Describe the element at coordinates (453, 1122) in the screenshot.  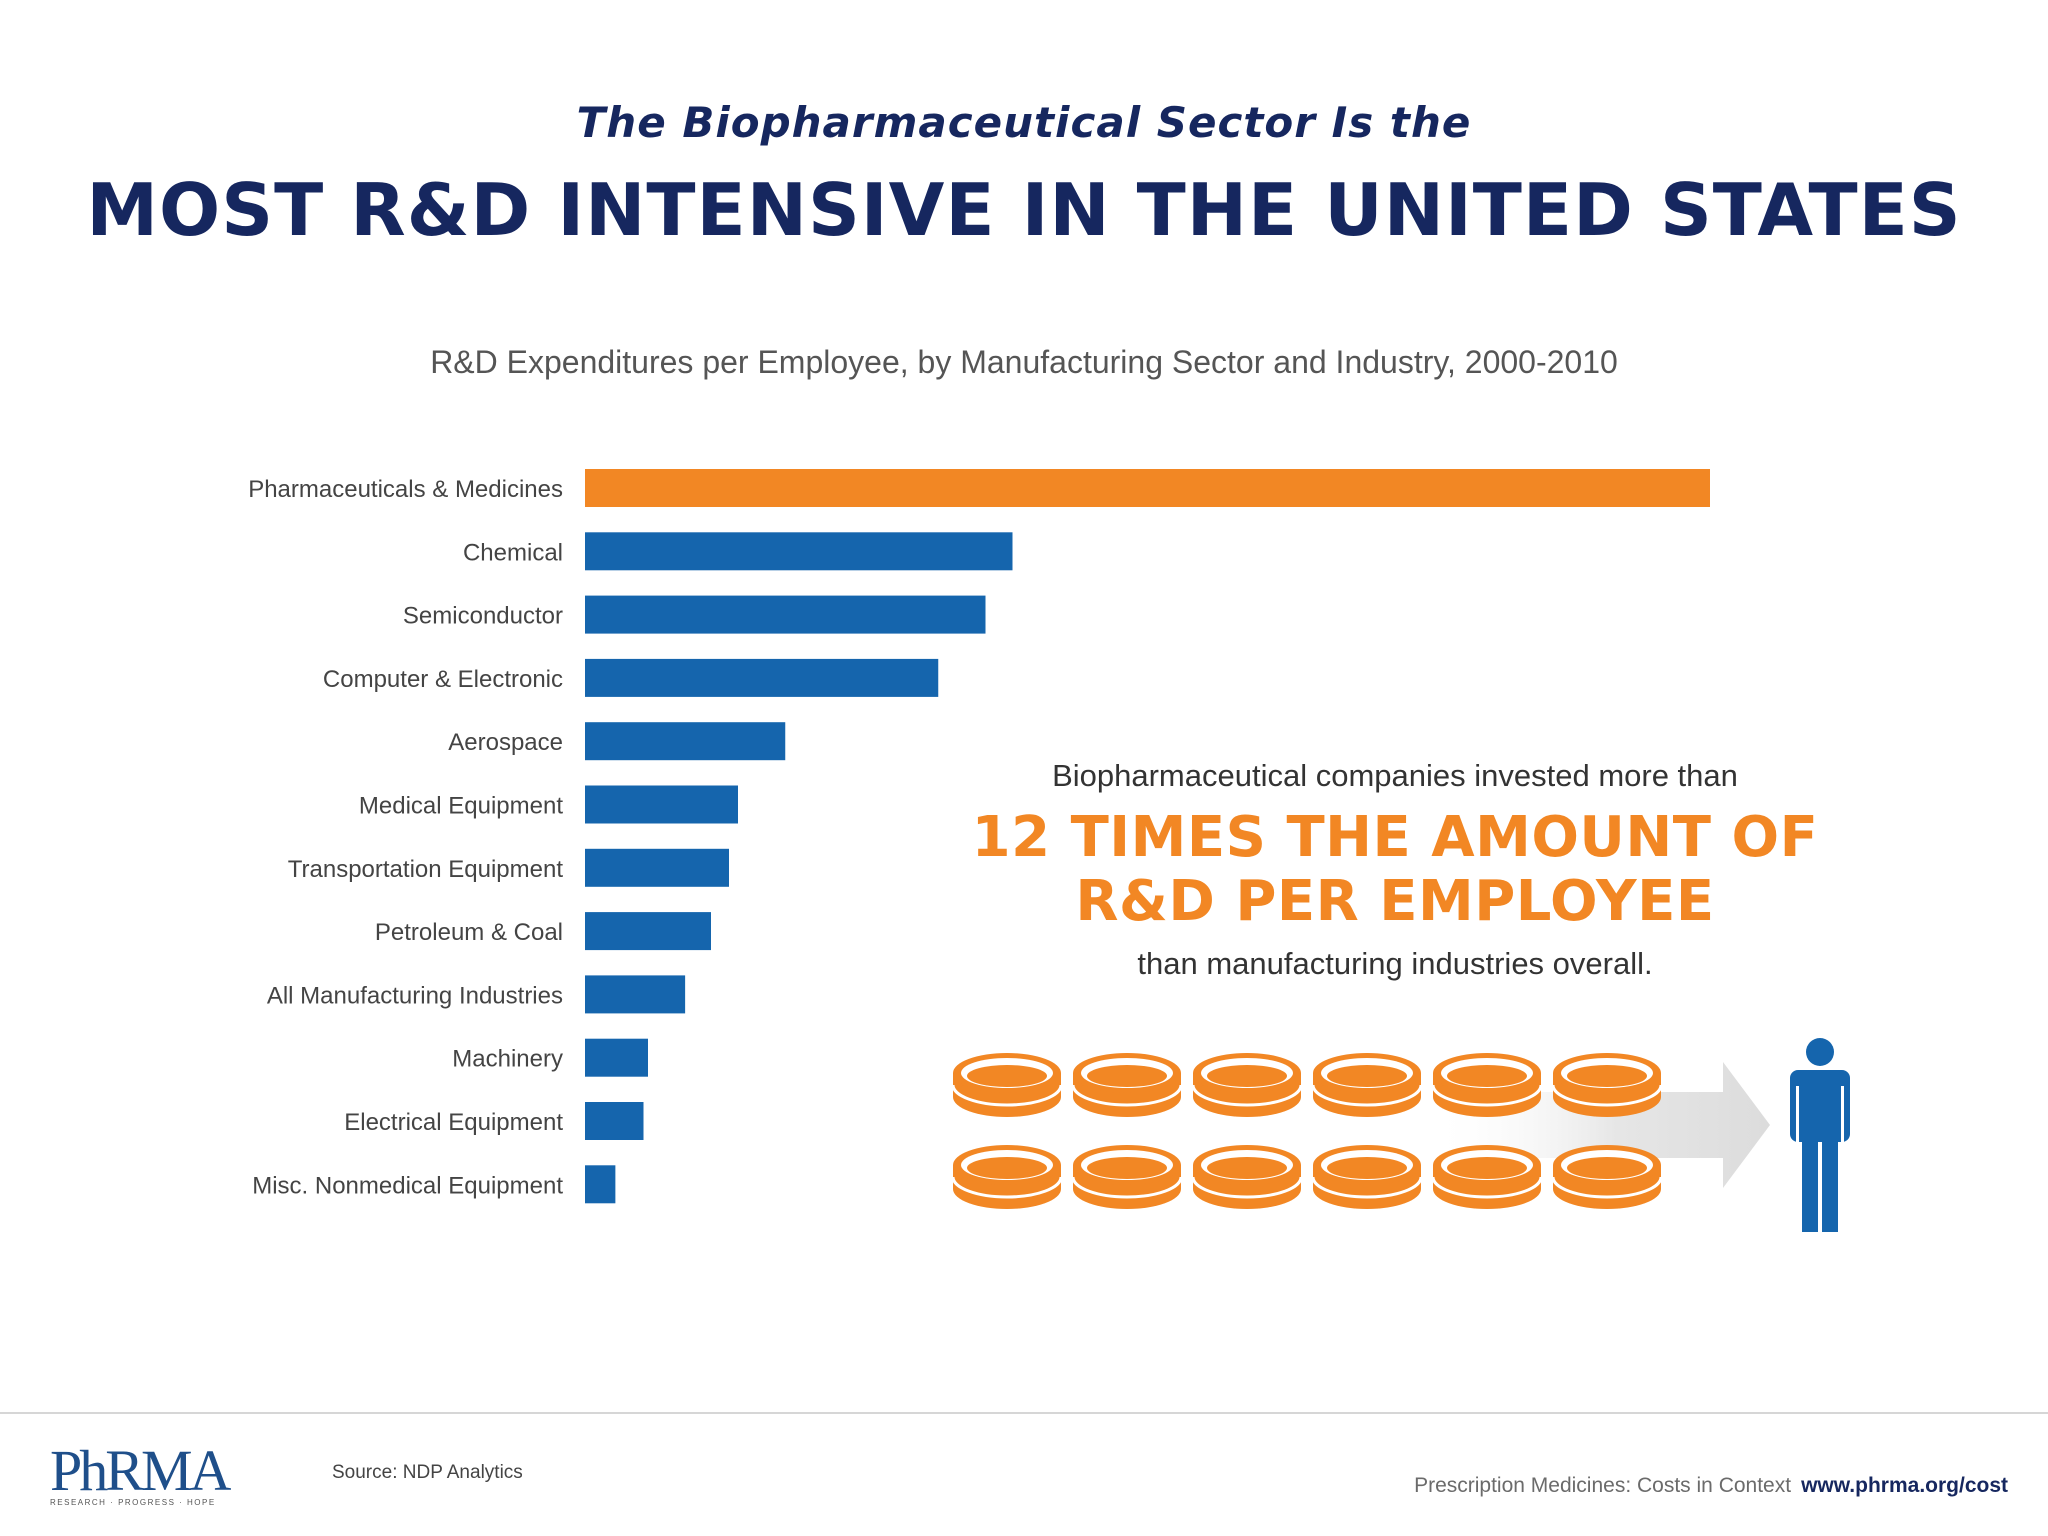
I see `category-label: Electrical Equipment` at that location.